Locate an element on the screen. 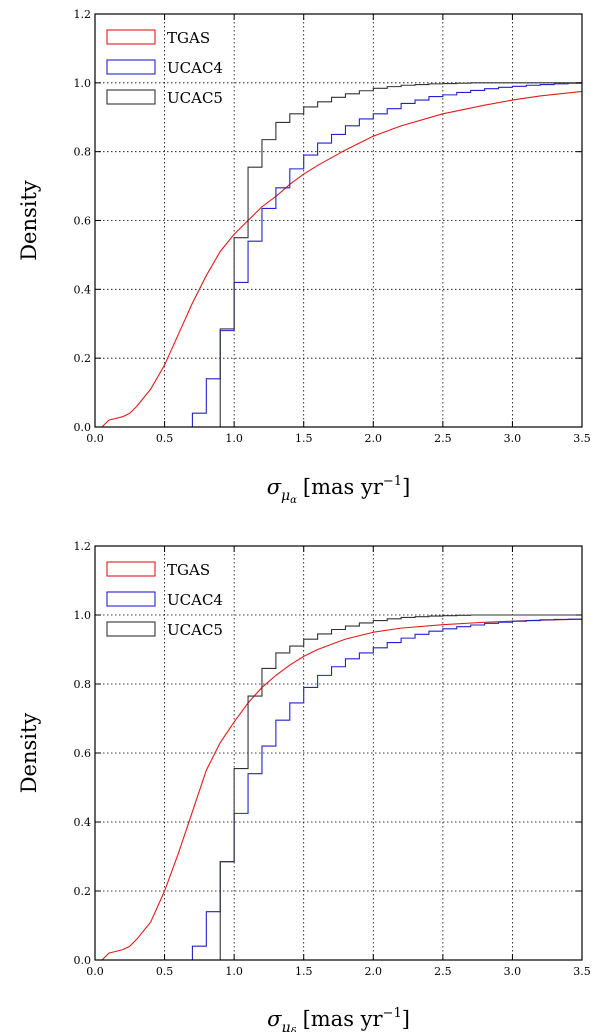 The height and width of the screenshot is (1032, 615). x-axis-label: σμα [mas yr−1] is located at coordinates (339, 490).